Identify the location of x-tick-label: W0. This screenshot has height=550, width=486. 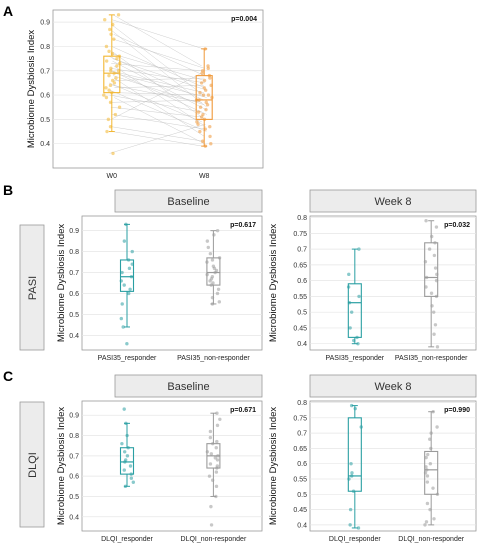
(112, 176).